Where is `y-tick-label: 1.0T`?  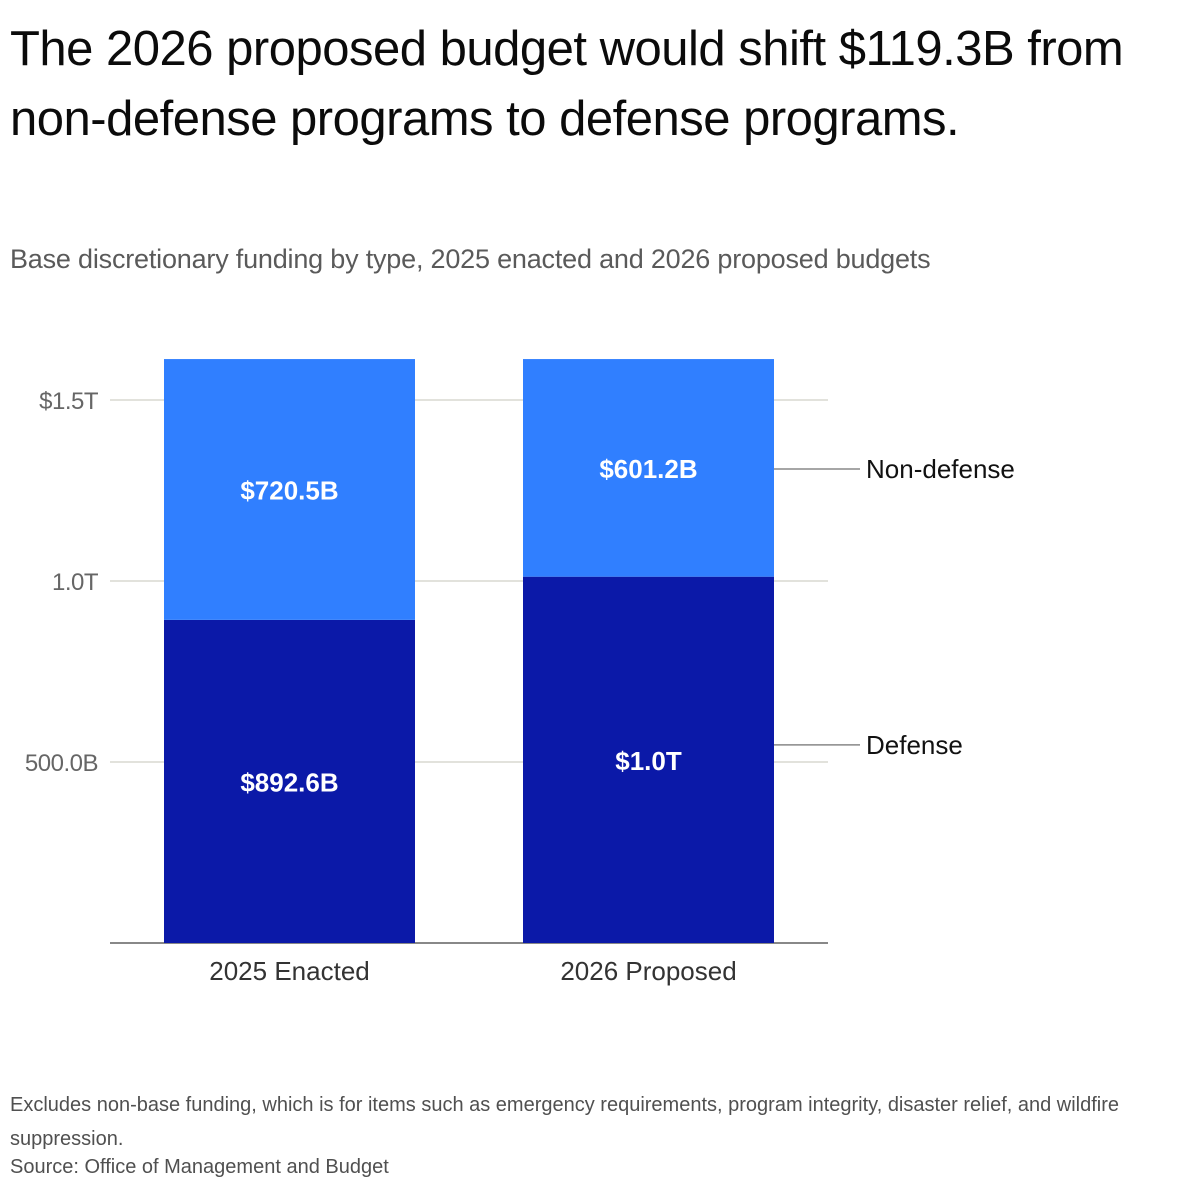
y-tick-label: 1.0T is located at coordinates (75, 582).